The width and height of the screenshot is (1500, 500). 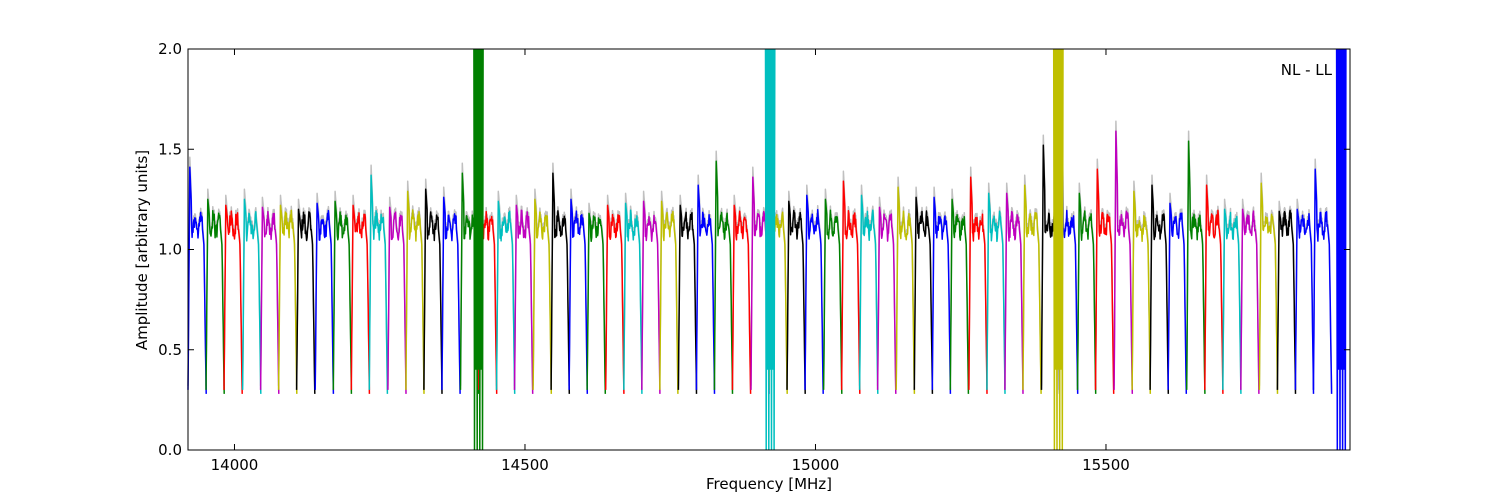 What do you see at coordinates (142, 250) in the screenshot?
I see `y-axis-label: Amplitude [arbitrary units]` at bounding box center [142, 250].